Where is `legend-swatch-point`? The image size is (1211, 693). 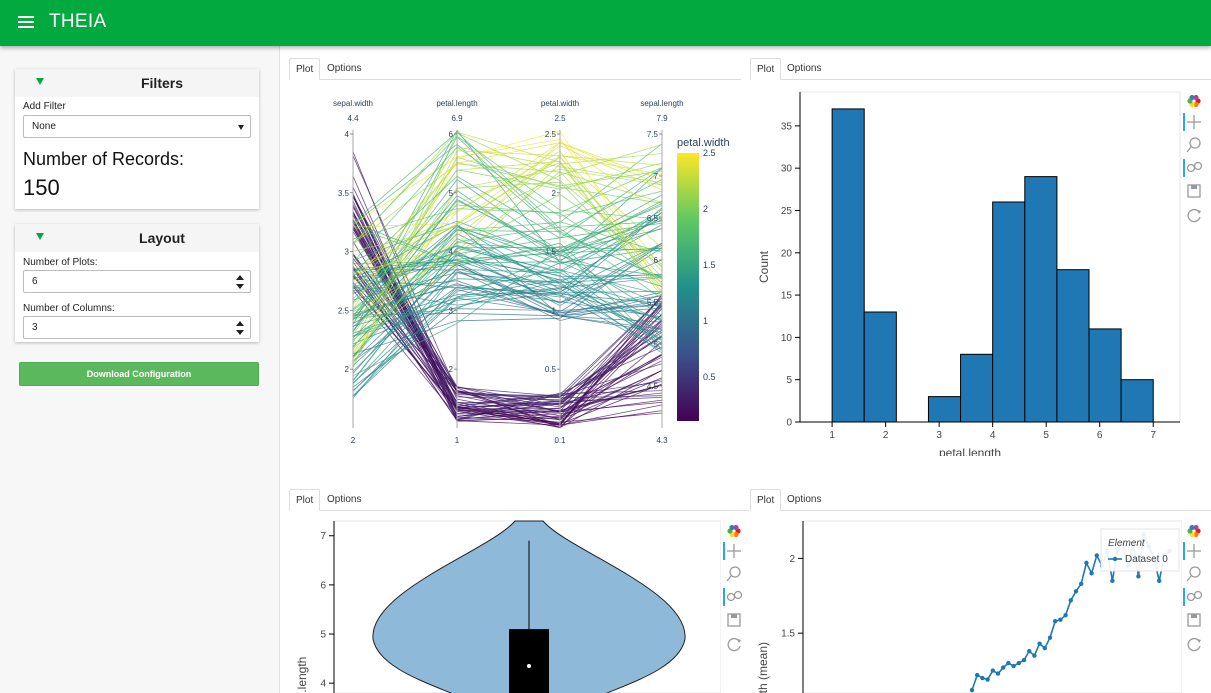
legend-swatch-point is located at coordinates (1115, 559).